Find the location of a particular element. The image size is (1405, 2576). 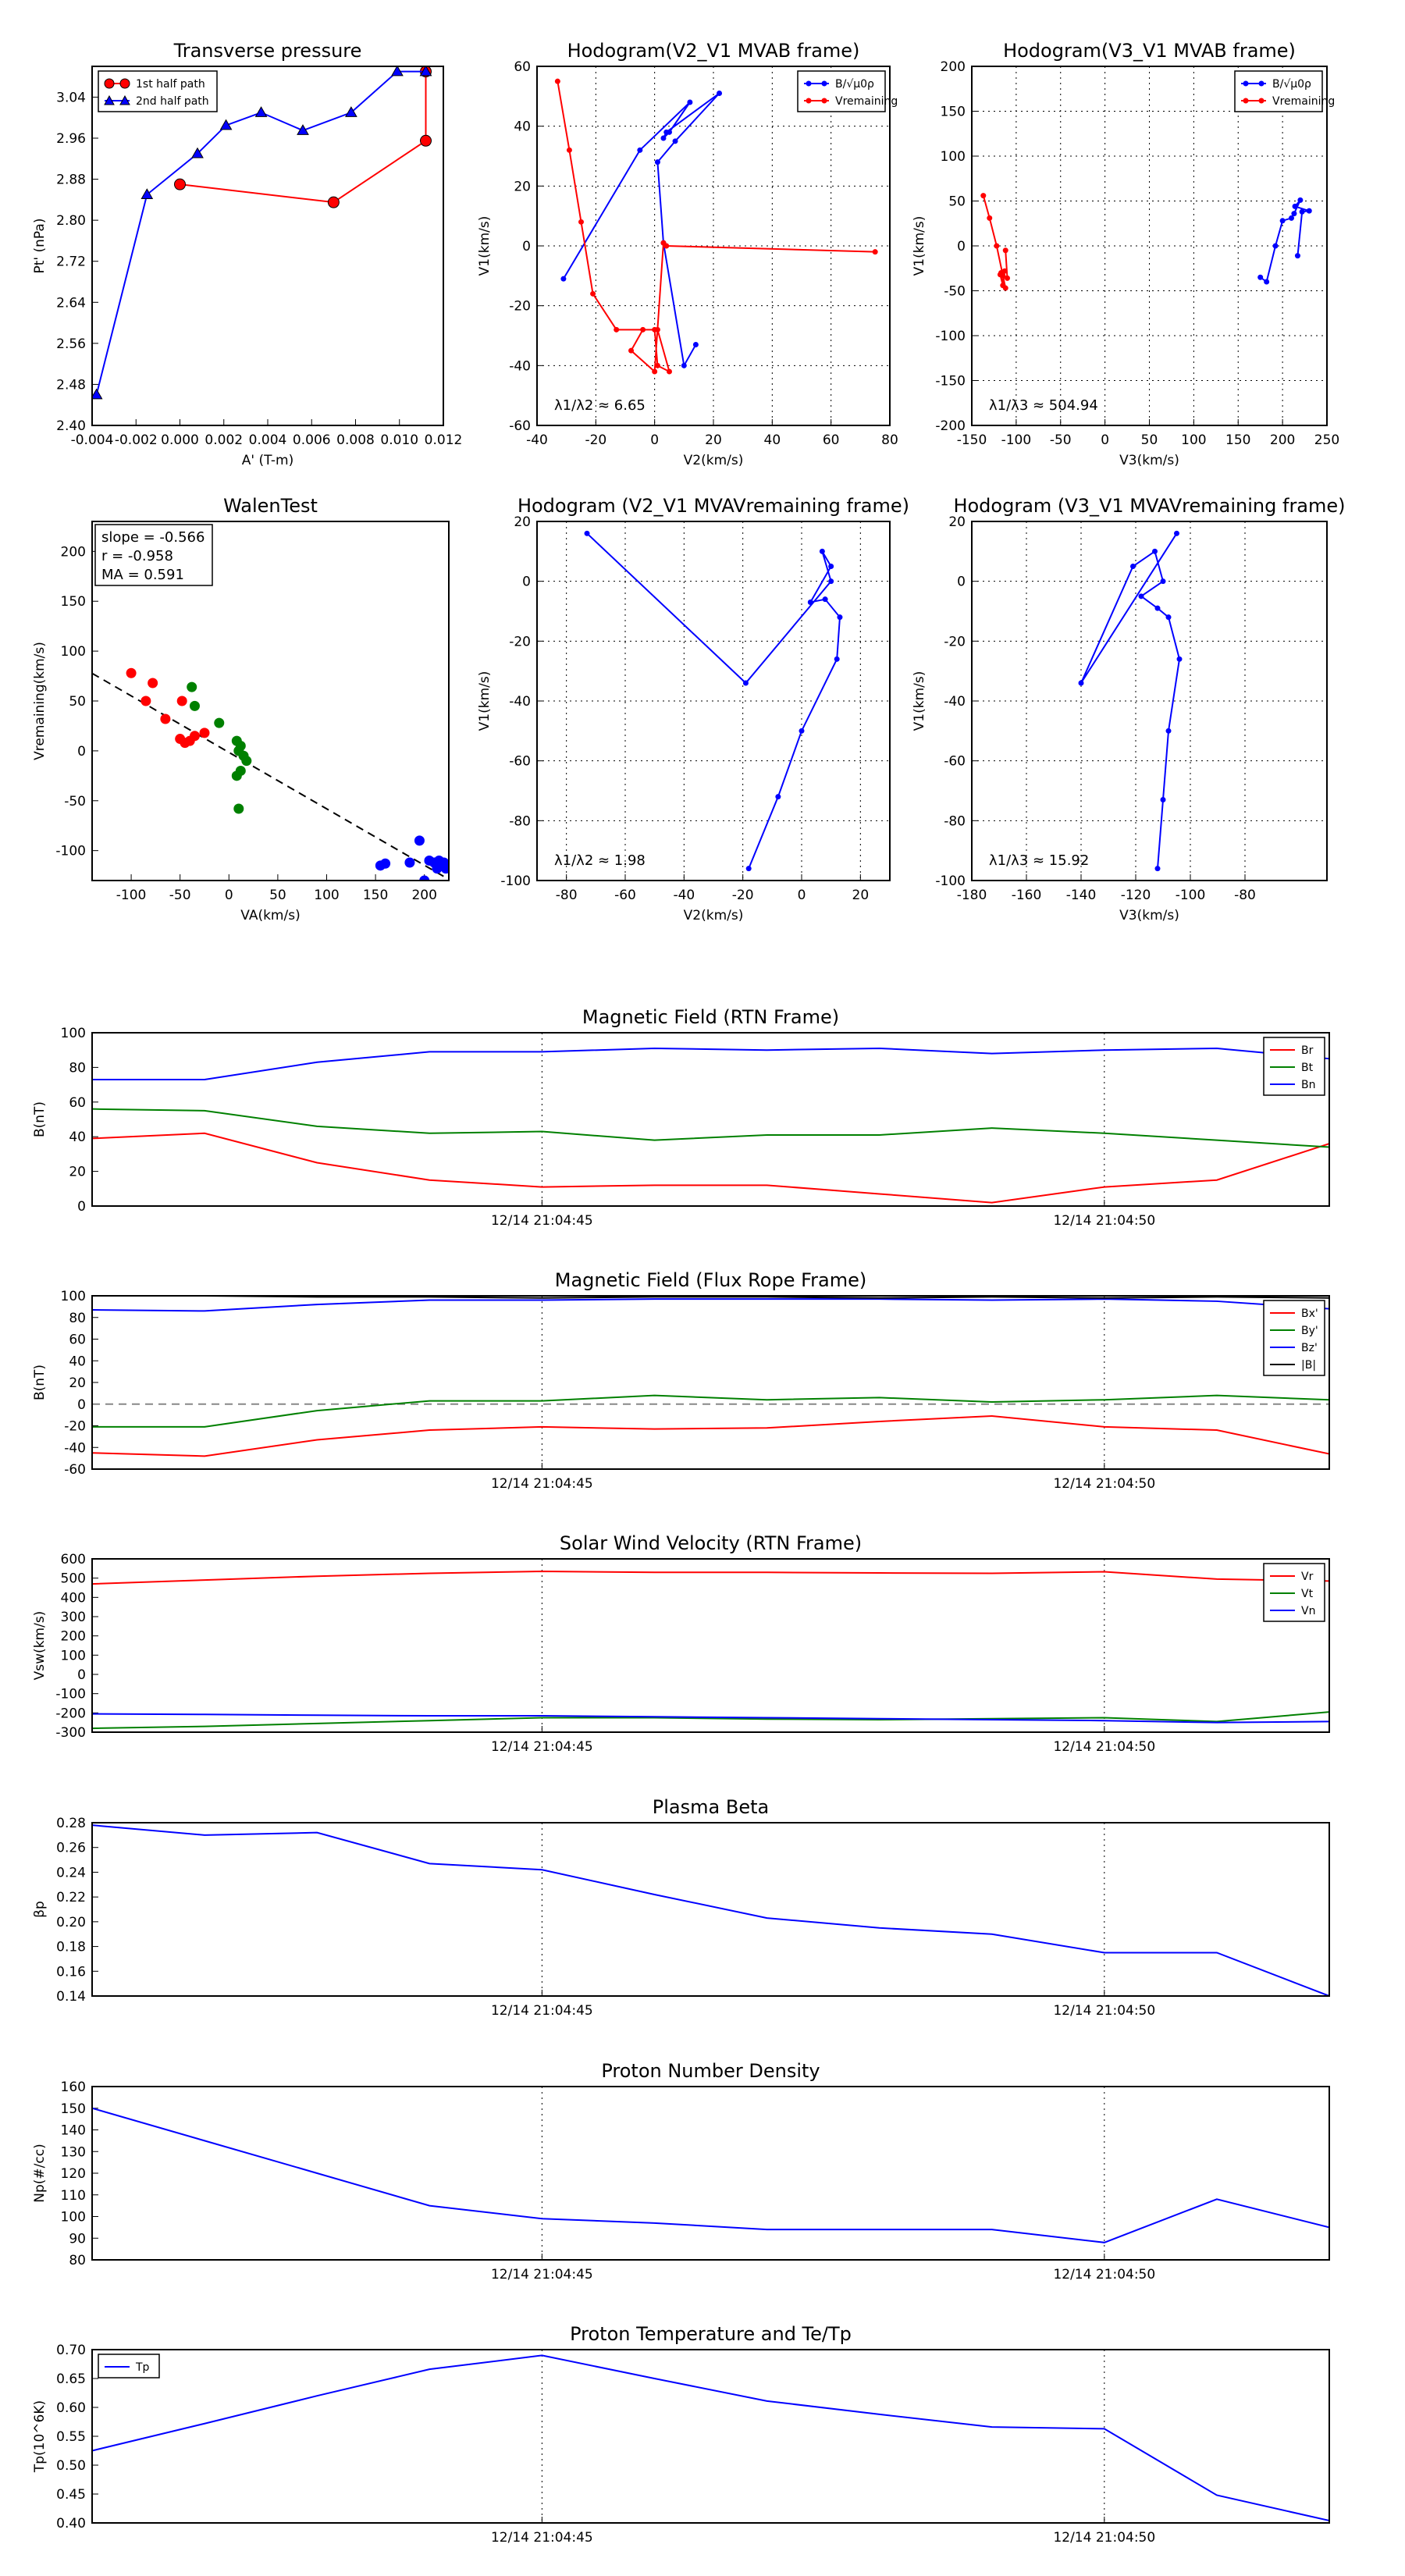

chart-title: Hodogram(V3_V1 MVAB frame) is located at coordinates (1150, 51).